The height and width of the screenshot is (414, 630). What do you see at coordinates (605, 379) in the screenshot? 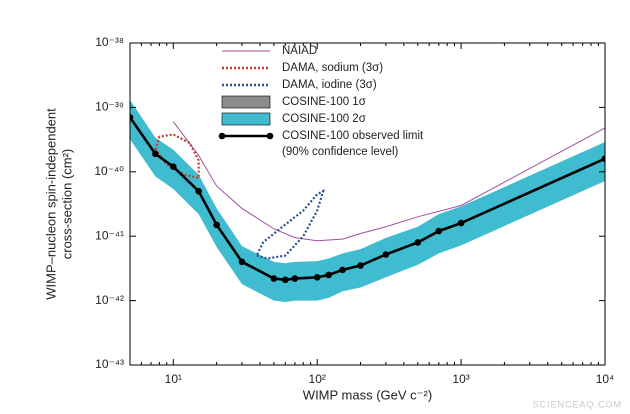
I see `x-tick-label: 10⁴` at bounding box center [605, 379].